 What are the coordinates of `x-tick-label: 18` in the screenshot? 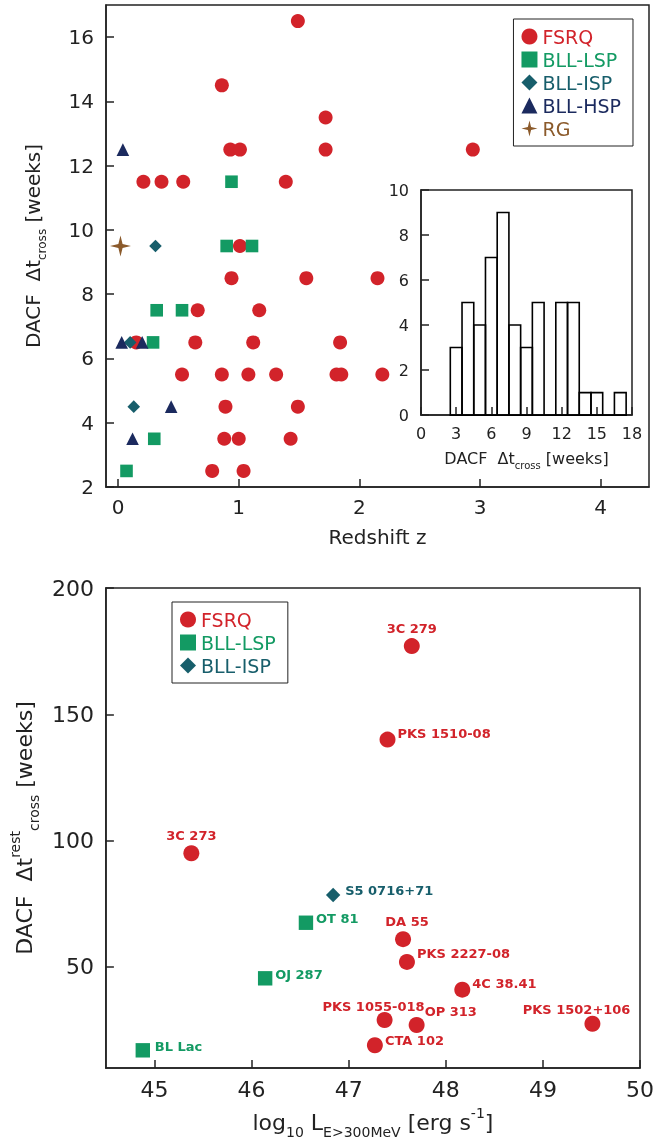 It's located at (632, 433).